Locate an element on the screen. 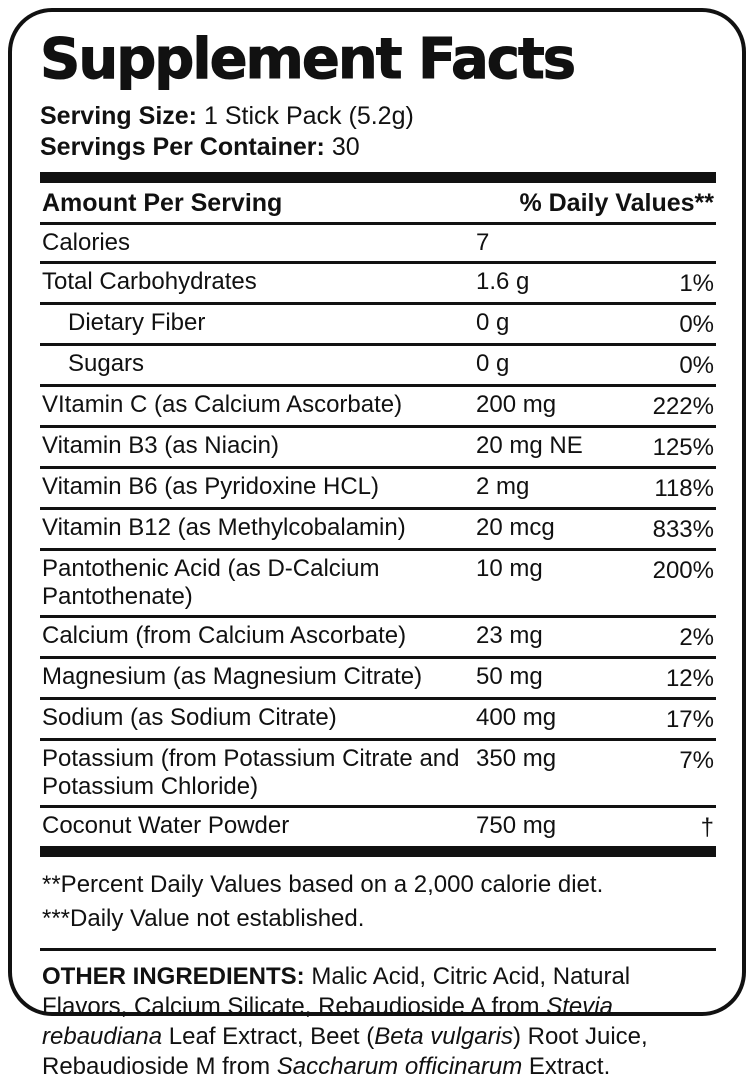 The height and width of the screenshot is (1082, 754). table-row-dietary-fiber: Dietary Fiber 0 g 0% is located at coordinates (378, 325).